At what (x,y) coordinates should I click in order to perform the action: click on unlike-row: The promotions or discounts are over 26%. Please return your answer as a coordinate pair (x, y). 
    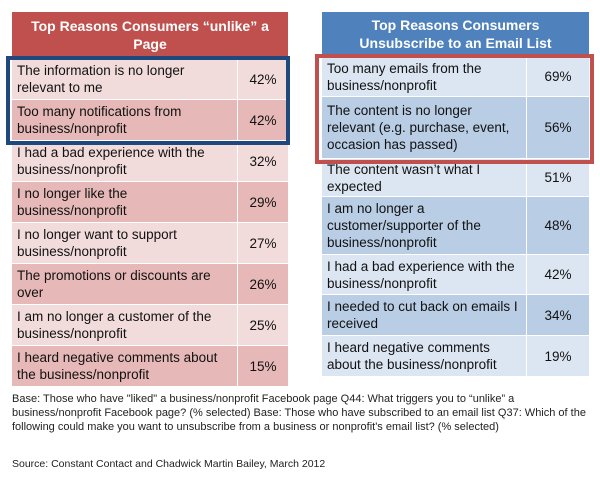
    Looking at the image, I should click on (150, 283).